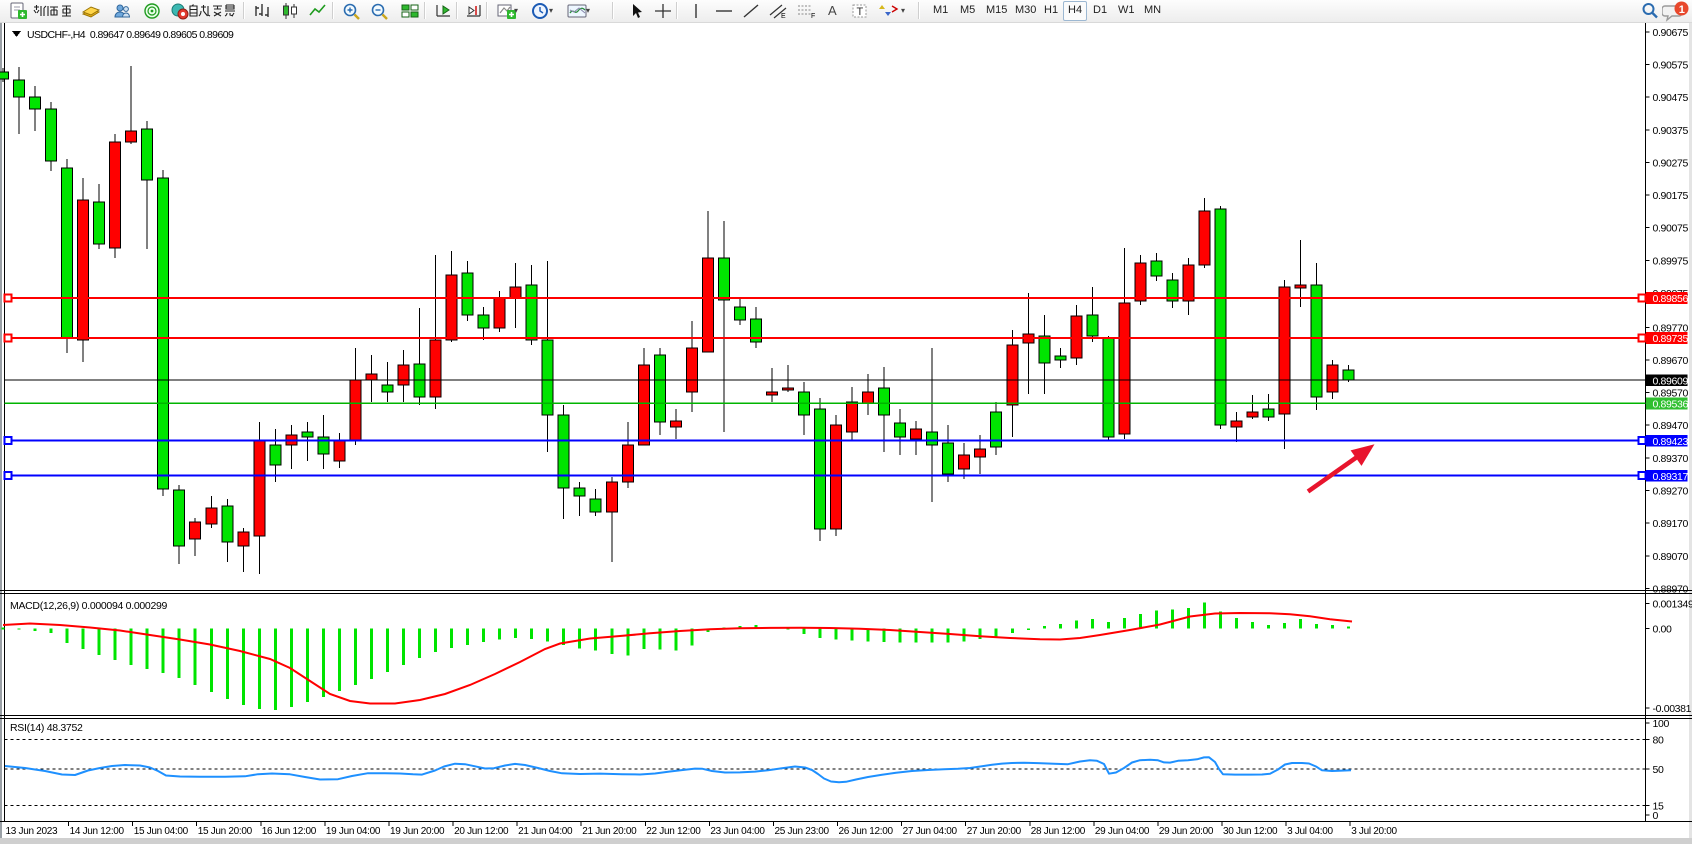 The height and width of the screenshot is (844, 1692). What do you see at coordinates (1671, 66) in the screenshot?
I see `svg-text: 0.90575` at bounding box center [1671, 66].